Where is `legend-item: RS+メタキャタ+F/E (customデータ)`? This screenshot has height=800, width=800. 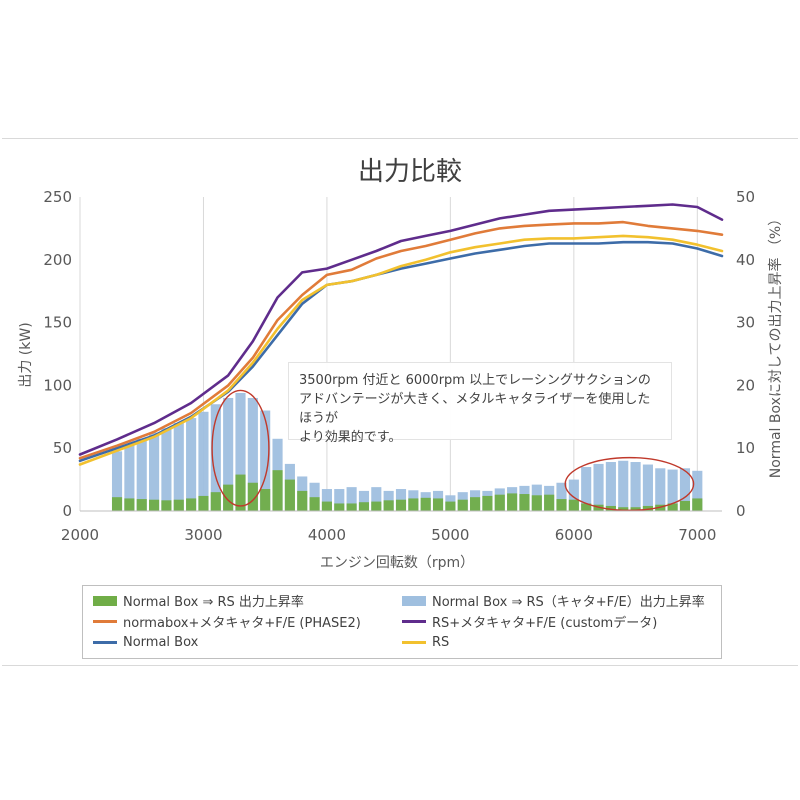 legend-item: RS+メタキャタ+F/E (customデータ) is located at coordinates (556, 621).